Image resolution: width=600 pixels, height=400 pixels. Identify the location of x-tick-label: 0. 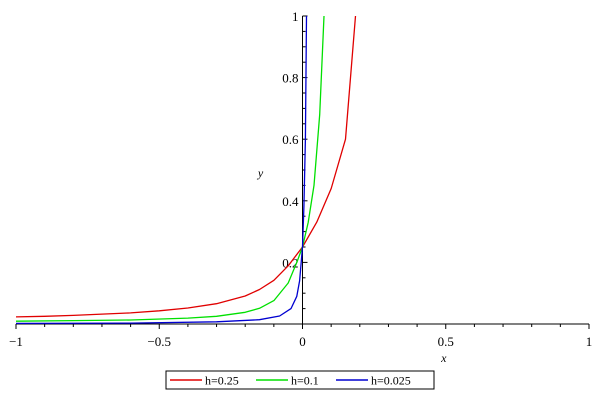
(302, 341).